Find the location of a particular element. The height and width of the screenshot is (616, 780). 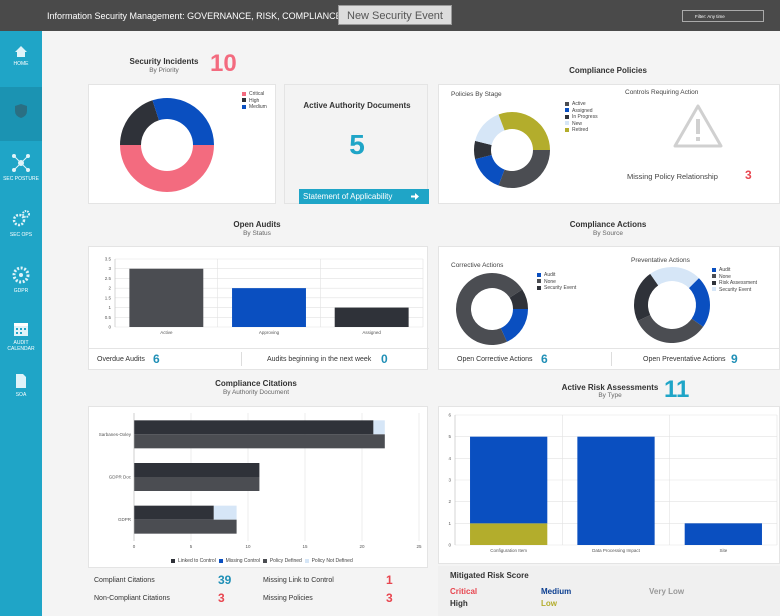

sidebar-item-soa: SOA is located at coordinates (21, 385).